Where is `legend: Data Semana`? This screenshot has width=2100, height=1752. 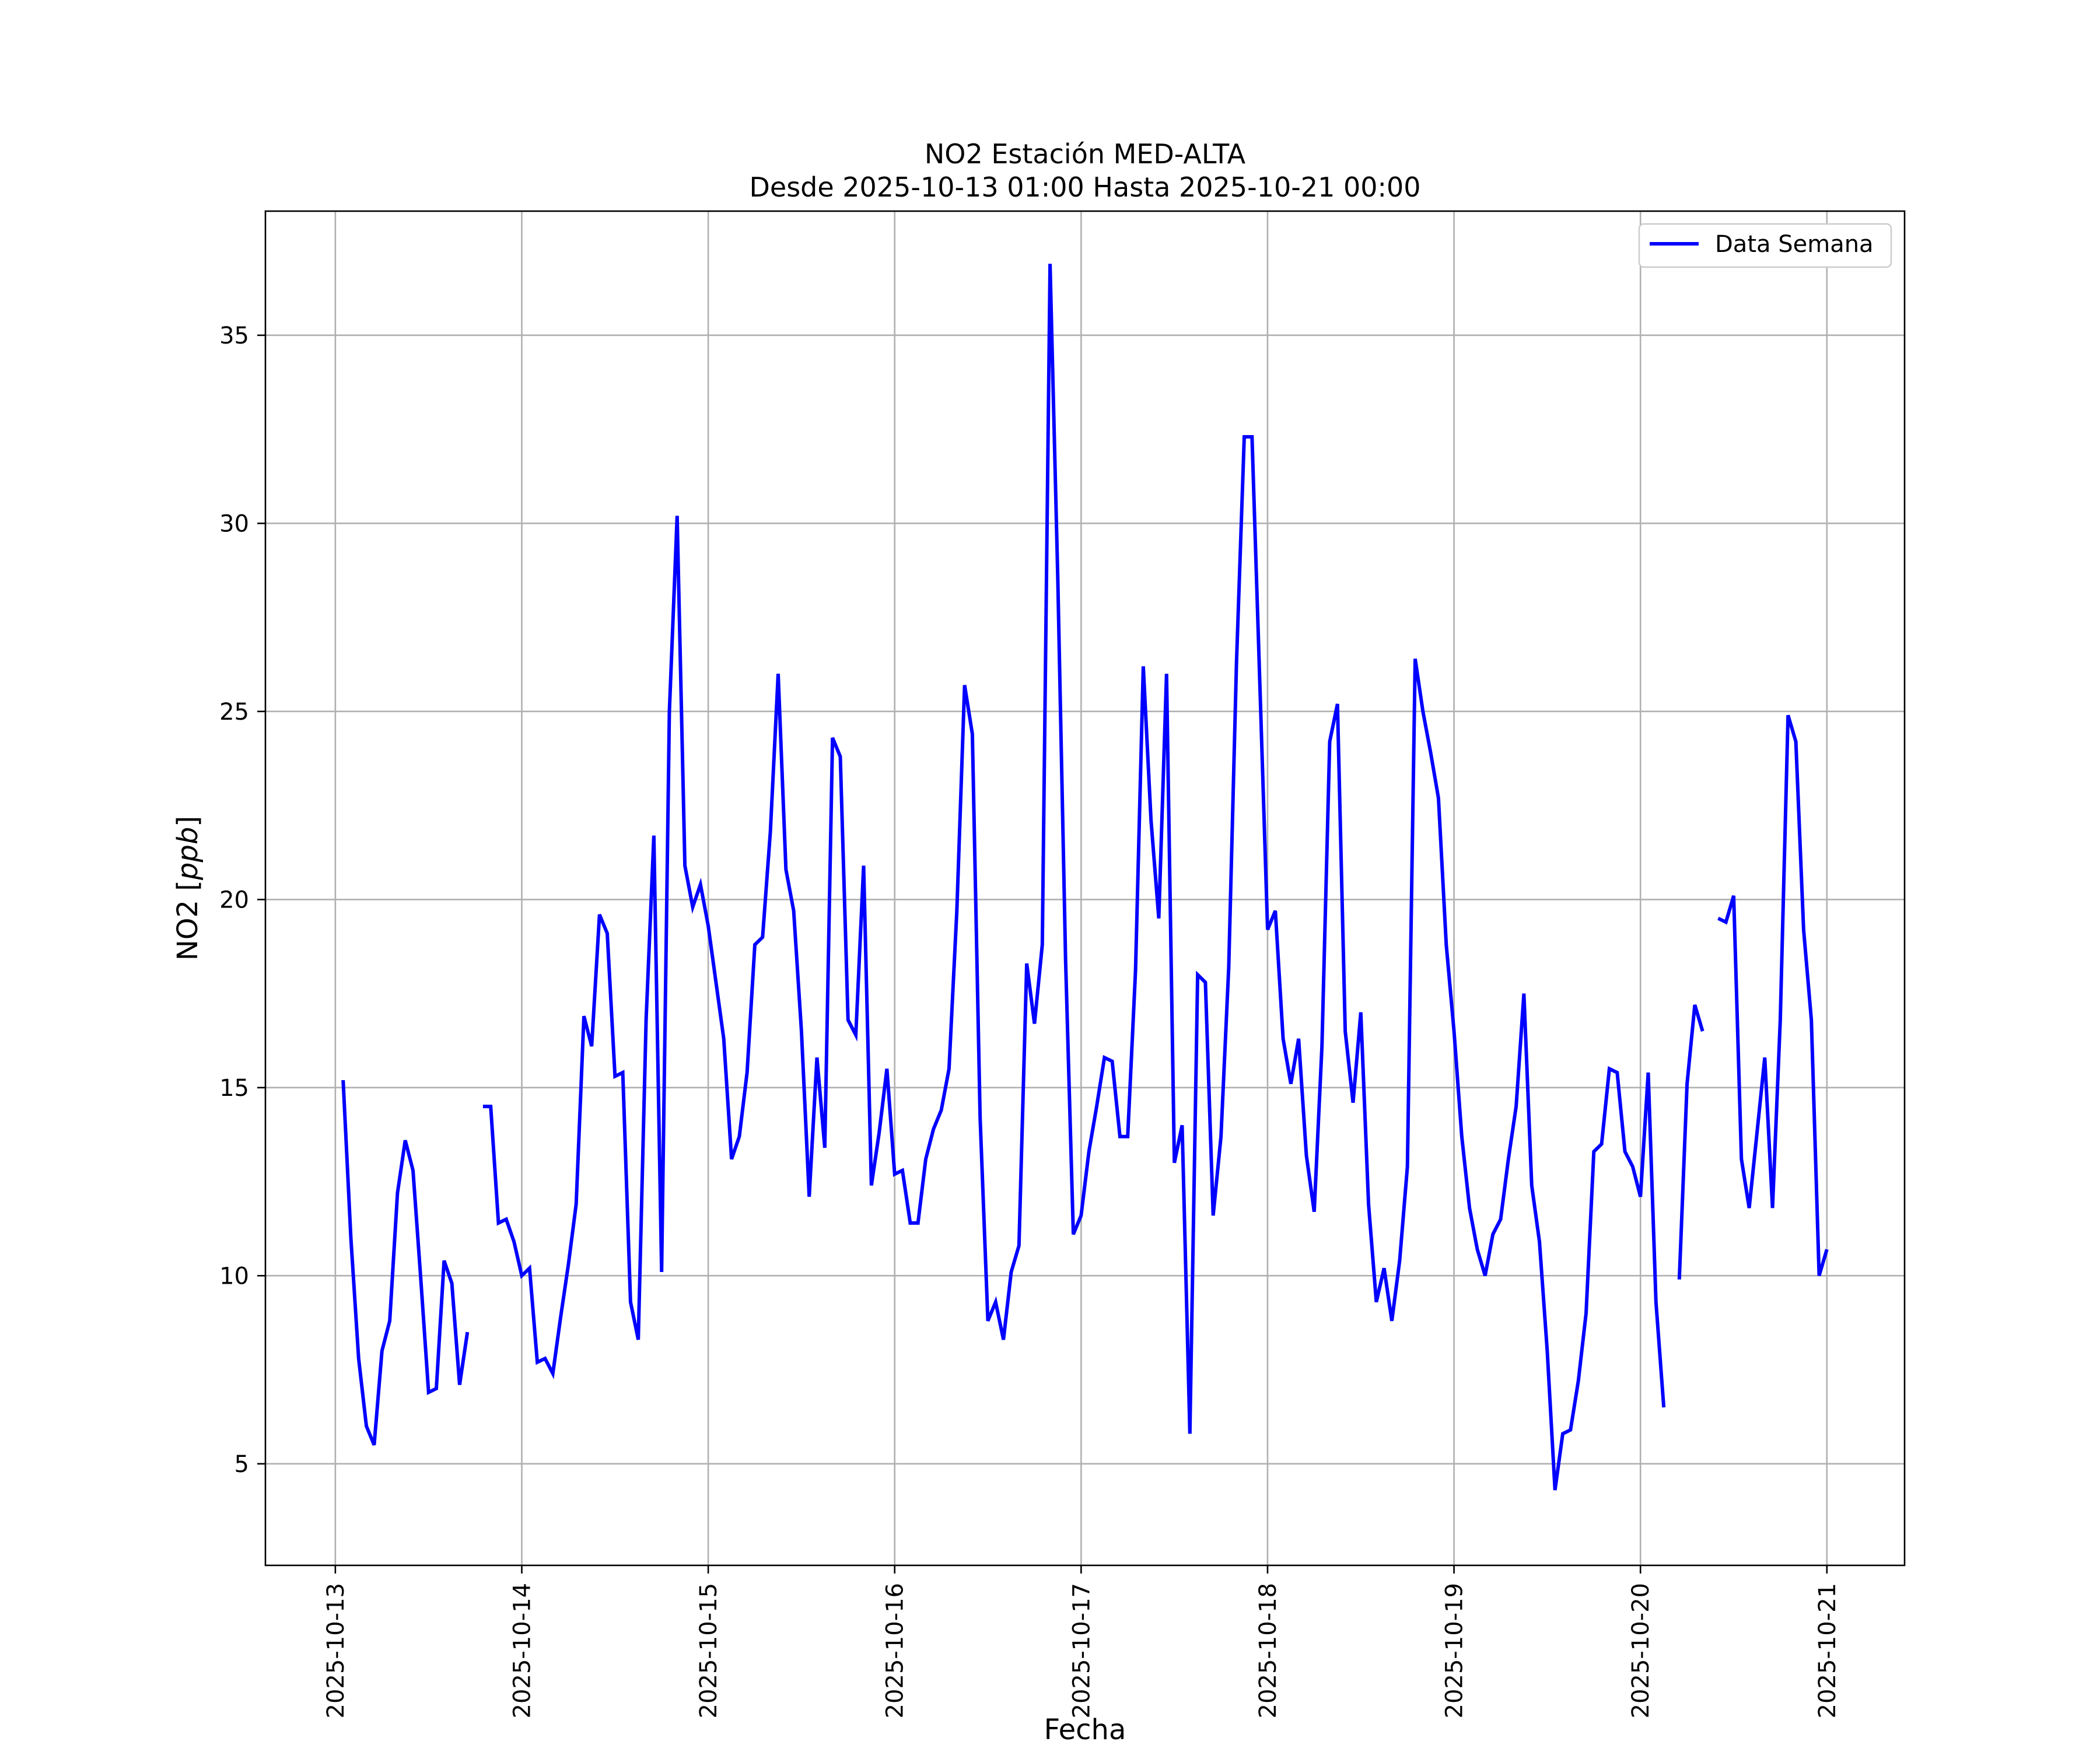 legend: Data Semana is located at coordinates (1765, 245).